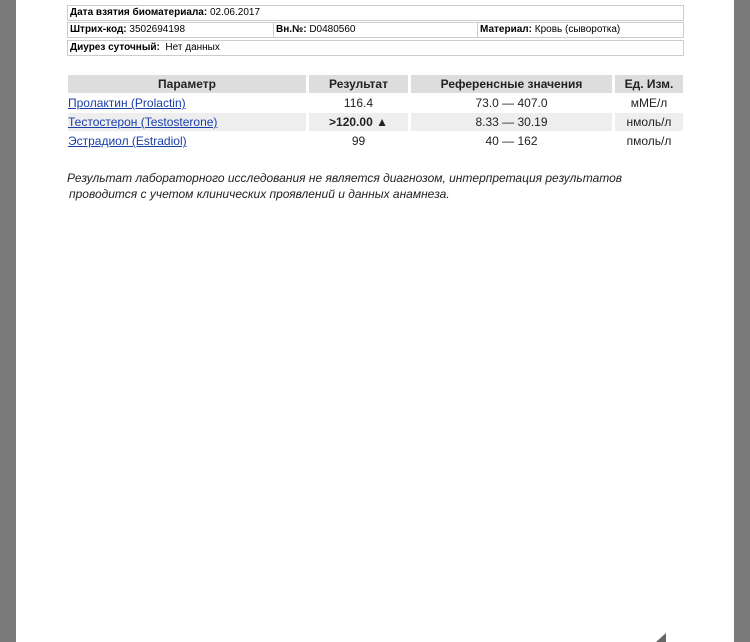 The width and height of the screenshot is (750, 642). What do you see at coordinates (143, 122) in the screenshot?
I see `parameter-link: Тестостерон (Testosterone)` at bounding box center [143, 122].